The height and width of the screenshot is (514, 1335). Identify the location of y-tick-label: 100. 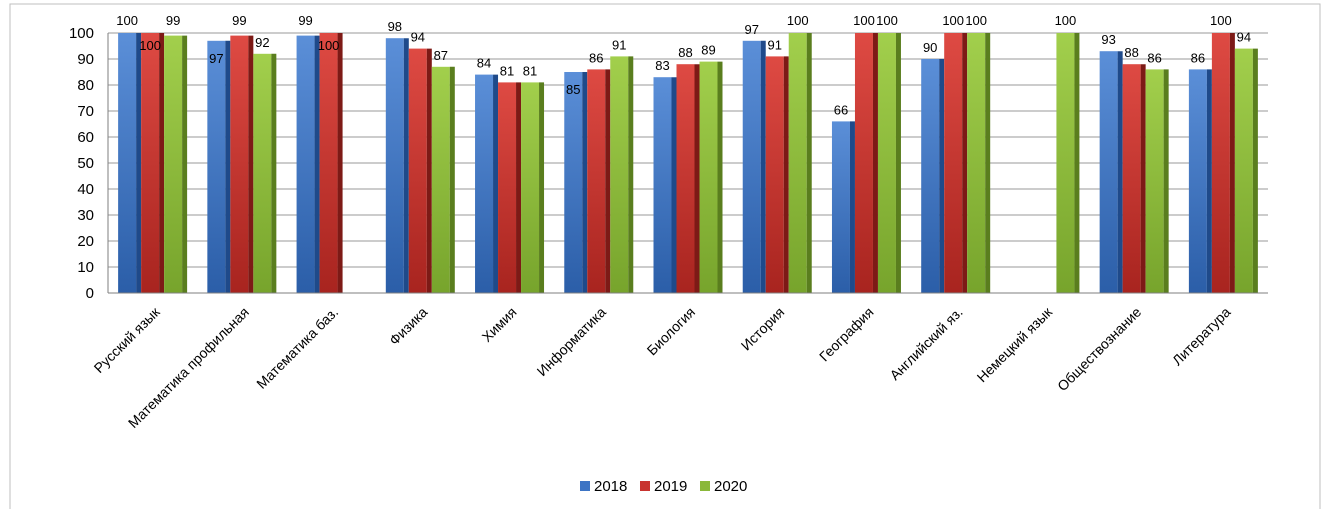
(81, 33).